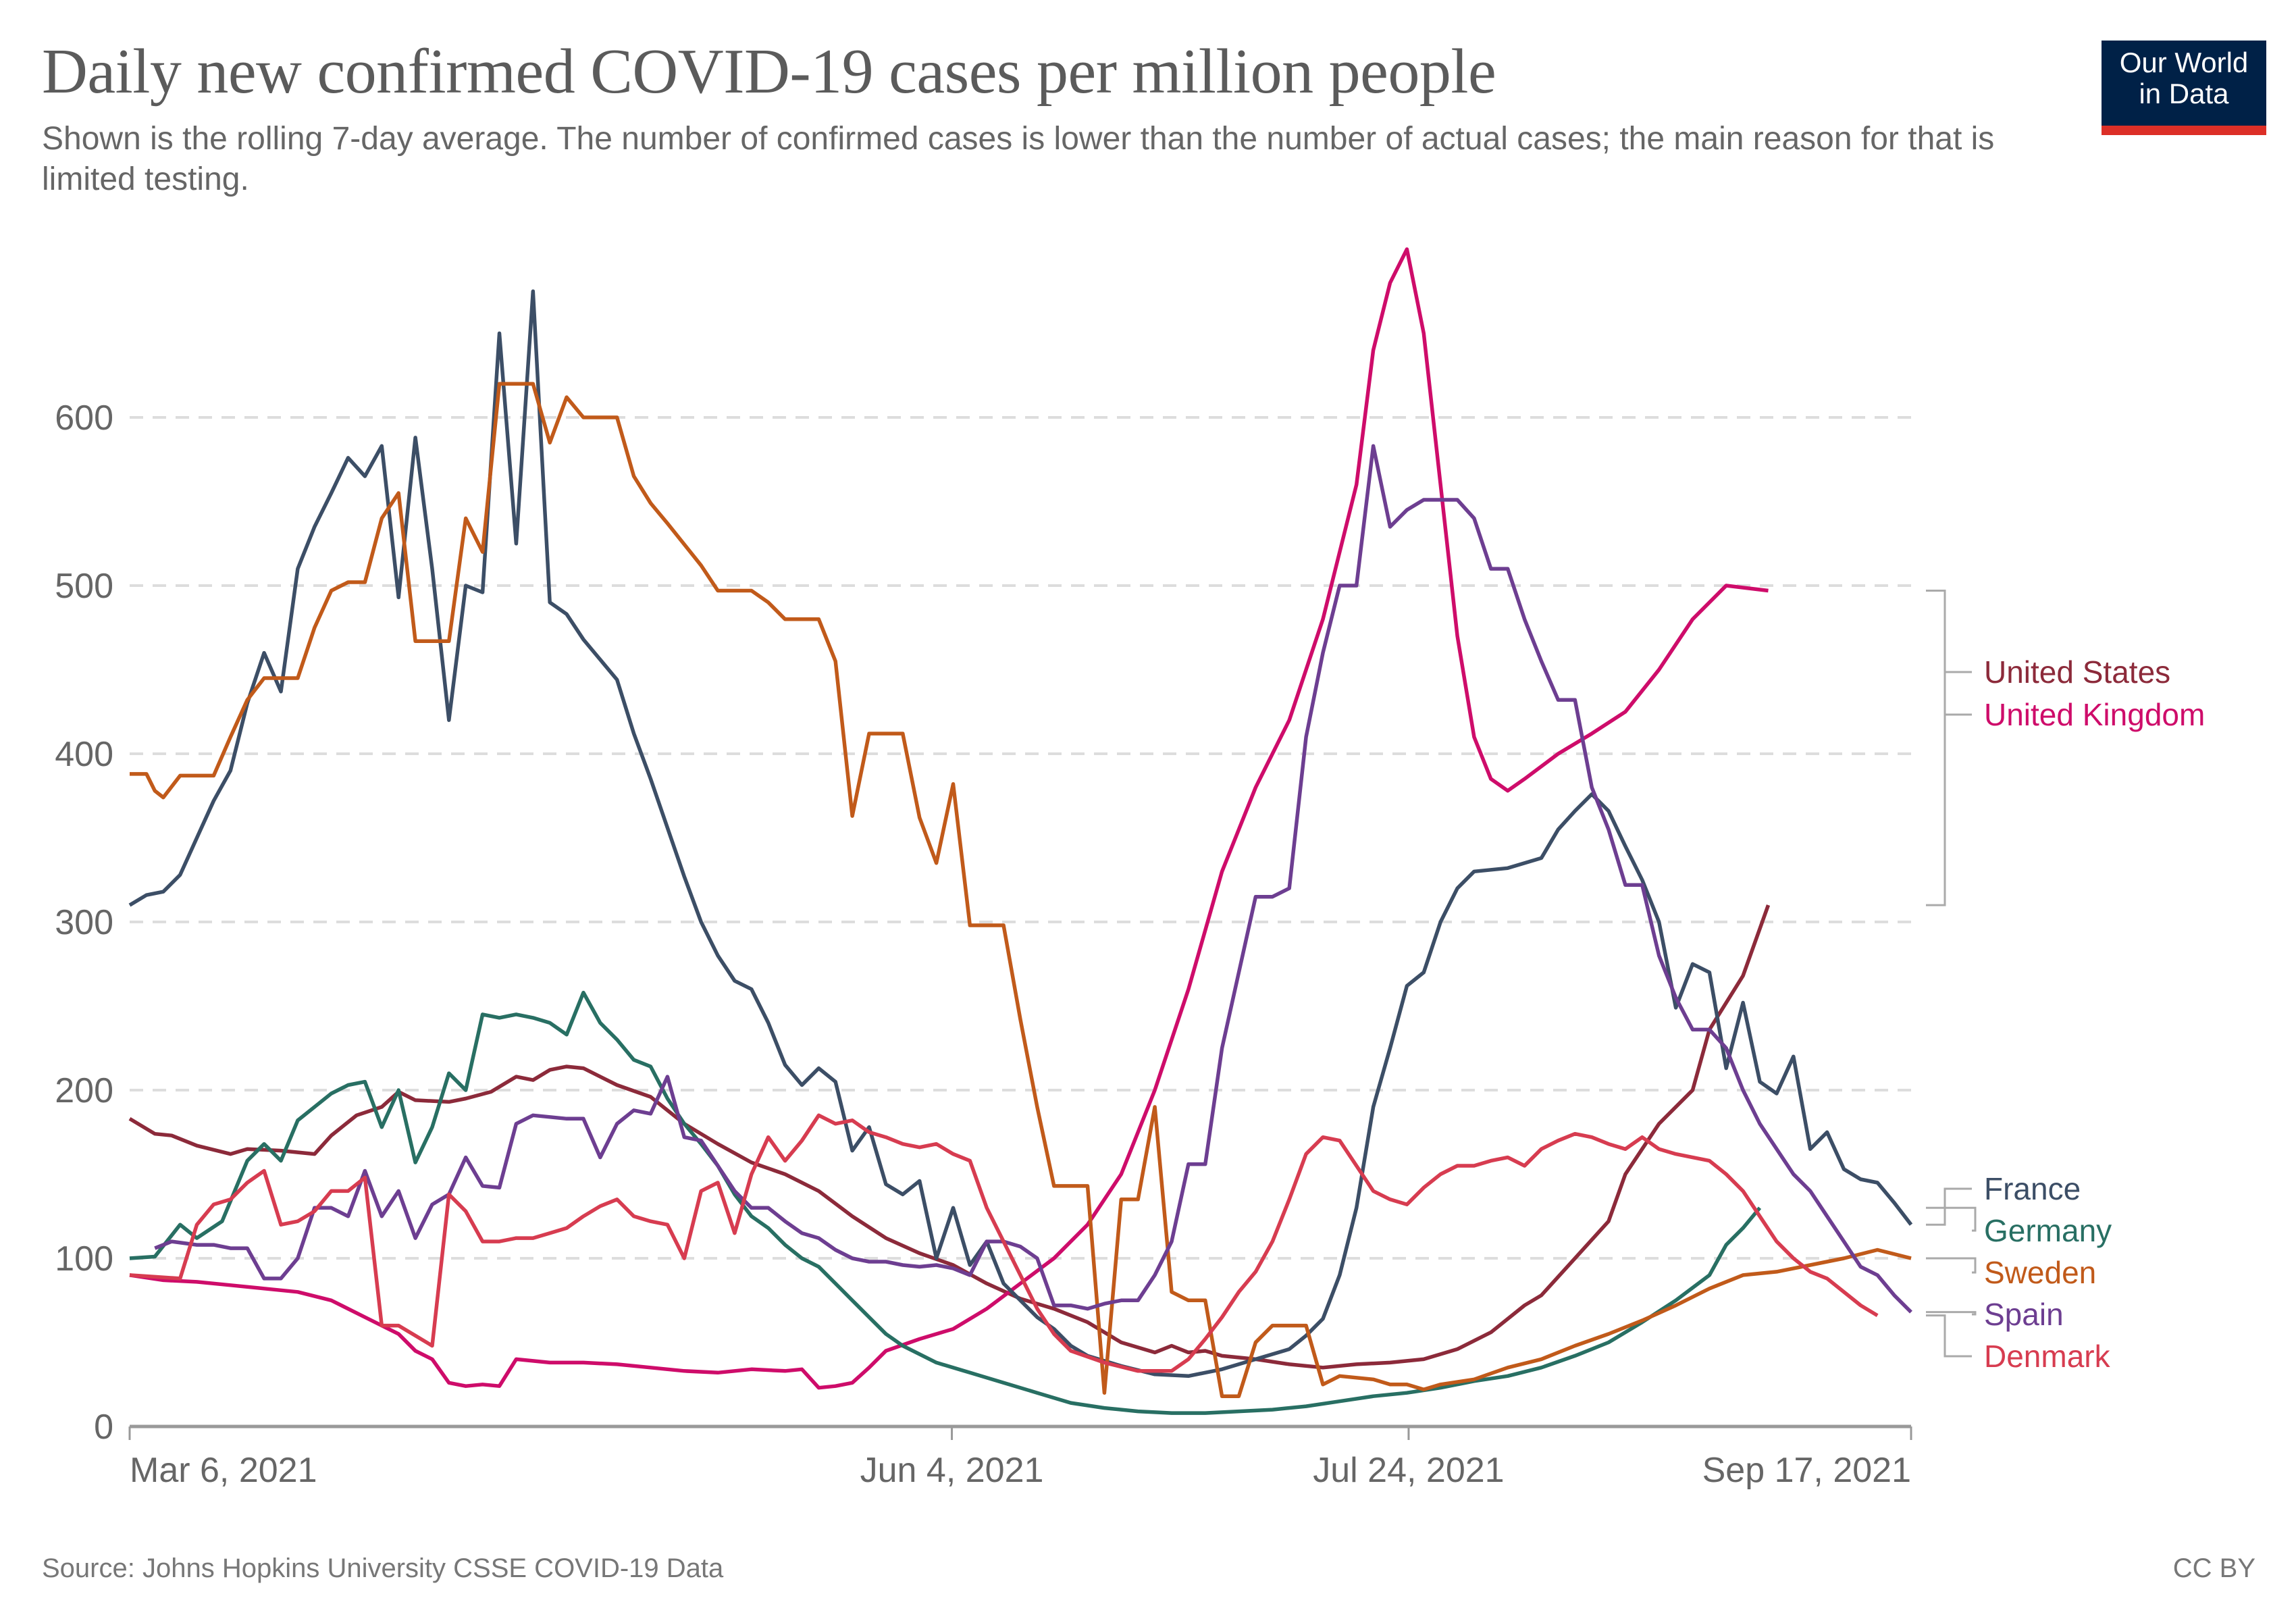 The width and height of the screenshot is (2296, 1621). I want to click on owid-logo: Our World in Data, so click(2184, 88).